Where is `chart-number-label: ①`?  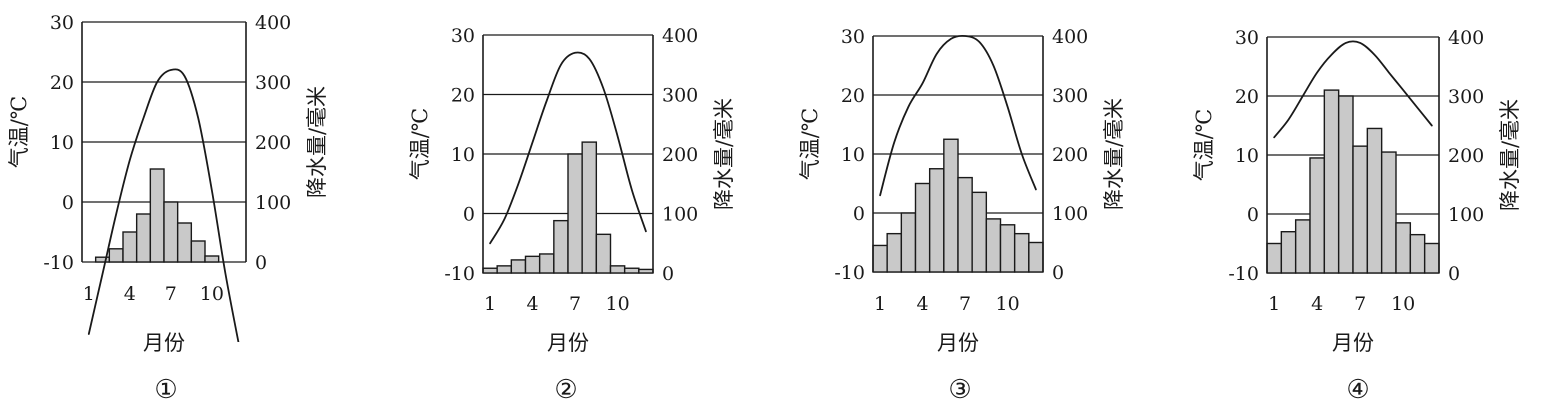 chart-number-label: ① is located at coordinates (165, 390).